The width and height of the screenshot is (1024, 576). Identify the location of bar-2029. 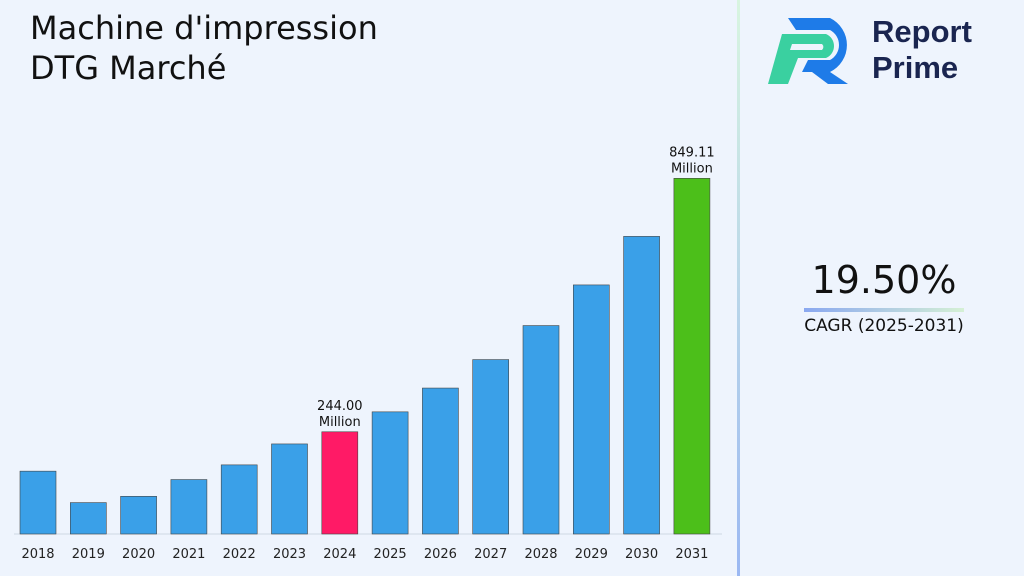
(591, 409).